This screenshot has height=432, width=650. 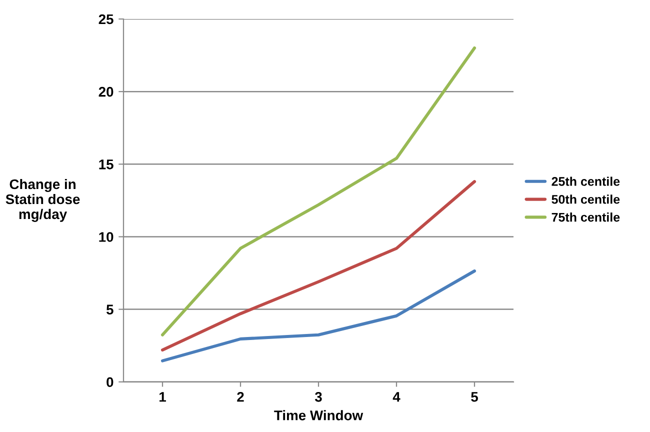 What do you see at coordinates (474, 397) in the screenshot?
I see `x-tick-label: 5` at bounding box center [474, 397].